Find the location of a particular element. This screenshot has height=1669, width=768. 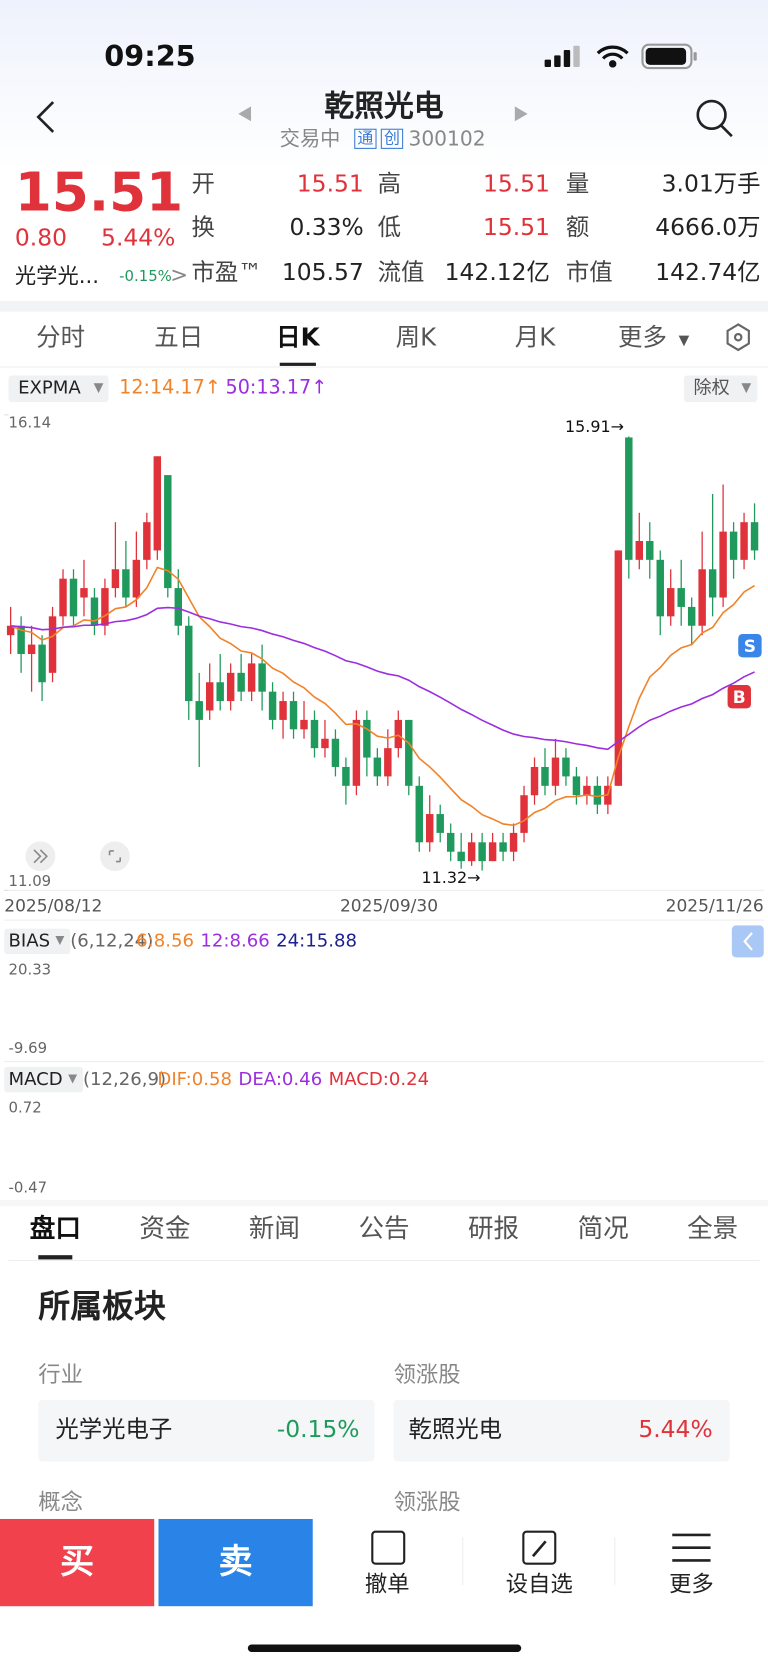

field-value: 0.33% is located at coordinates (326, 228).